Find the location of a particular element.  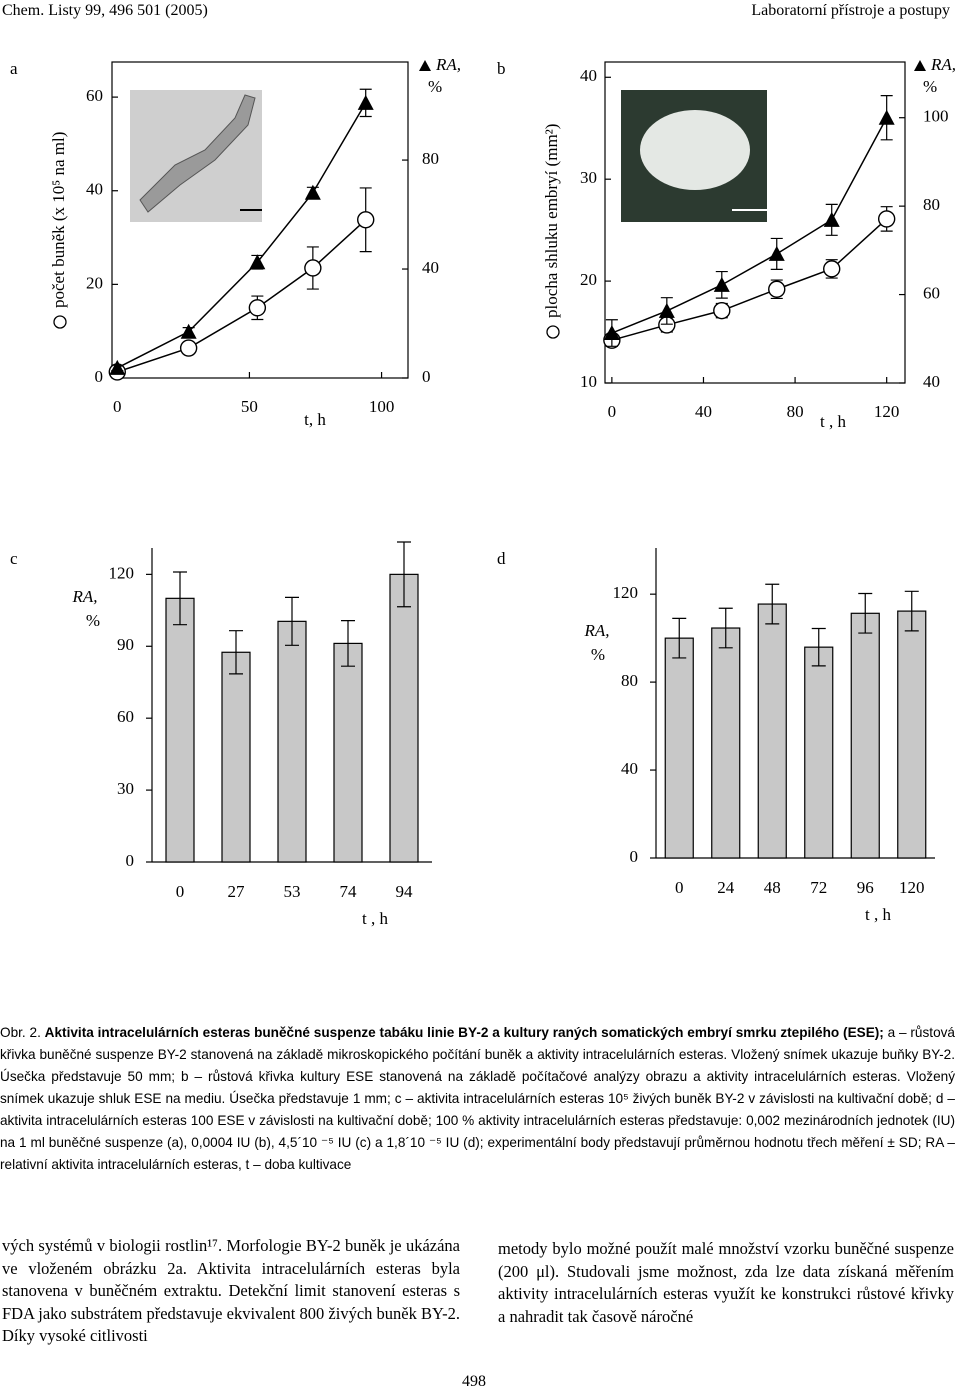

x-tick-label: 80 is located at coordinates (795, 411).